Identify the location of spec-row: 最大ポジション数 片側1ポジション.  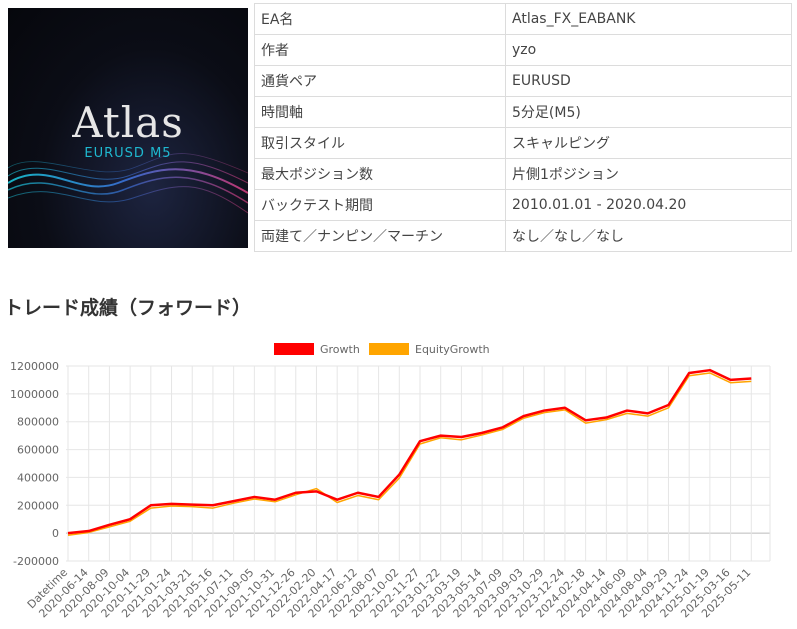
(523, 174).